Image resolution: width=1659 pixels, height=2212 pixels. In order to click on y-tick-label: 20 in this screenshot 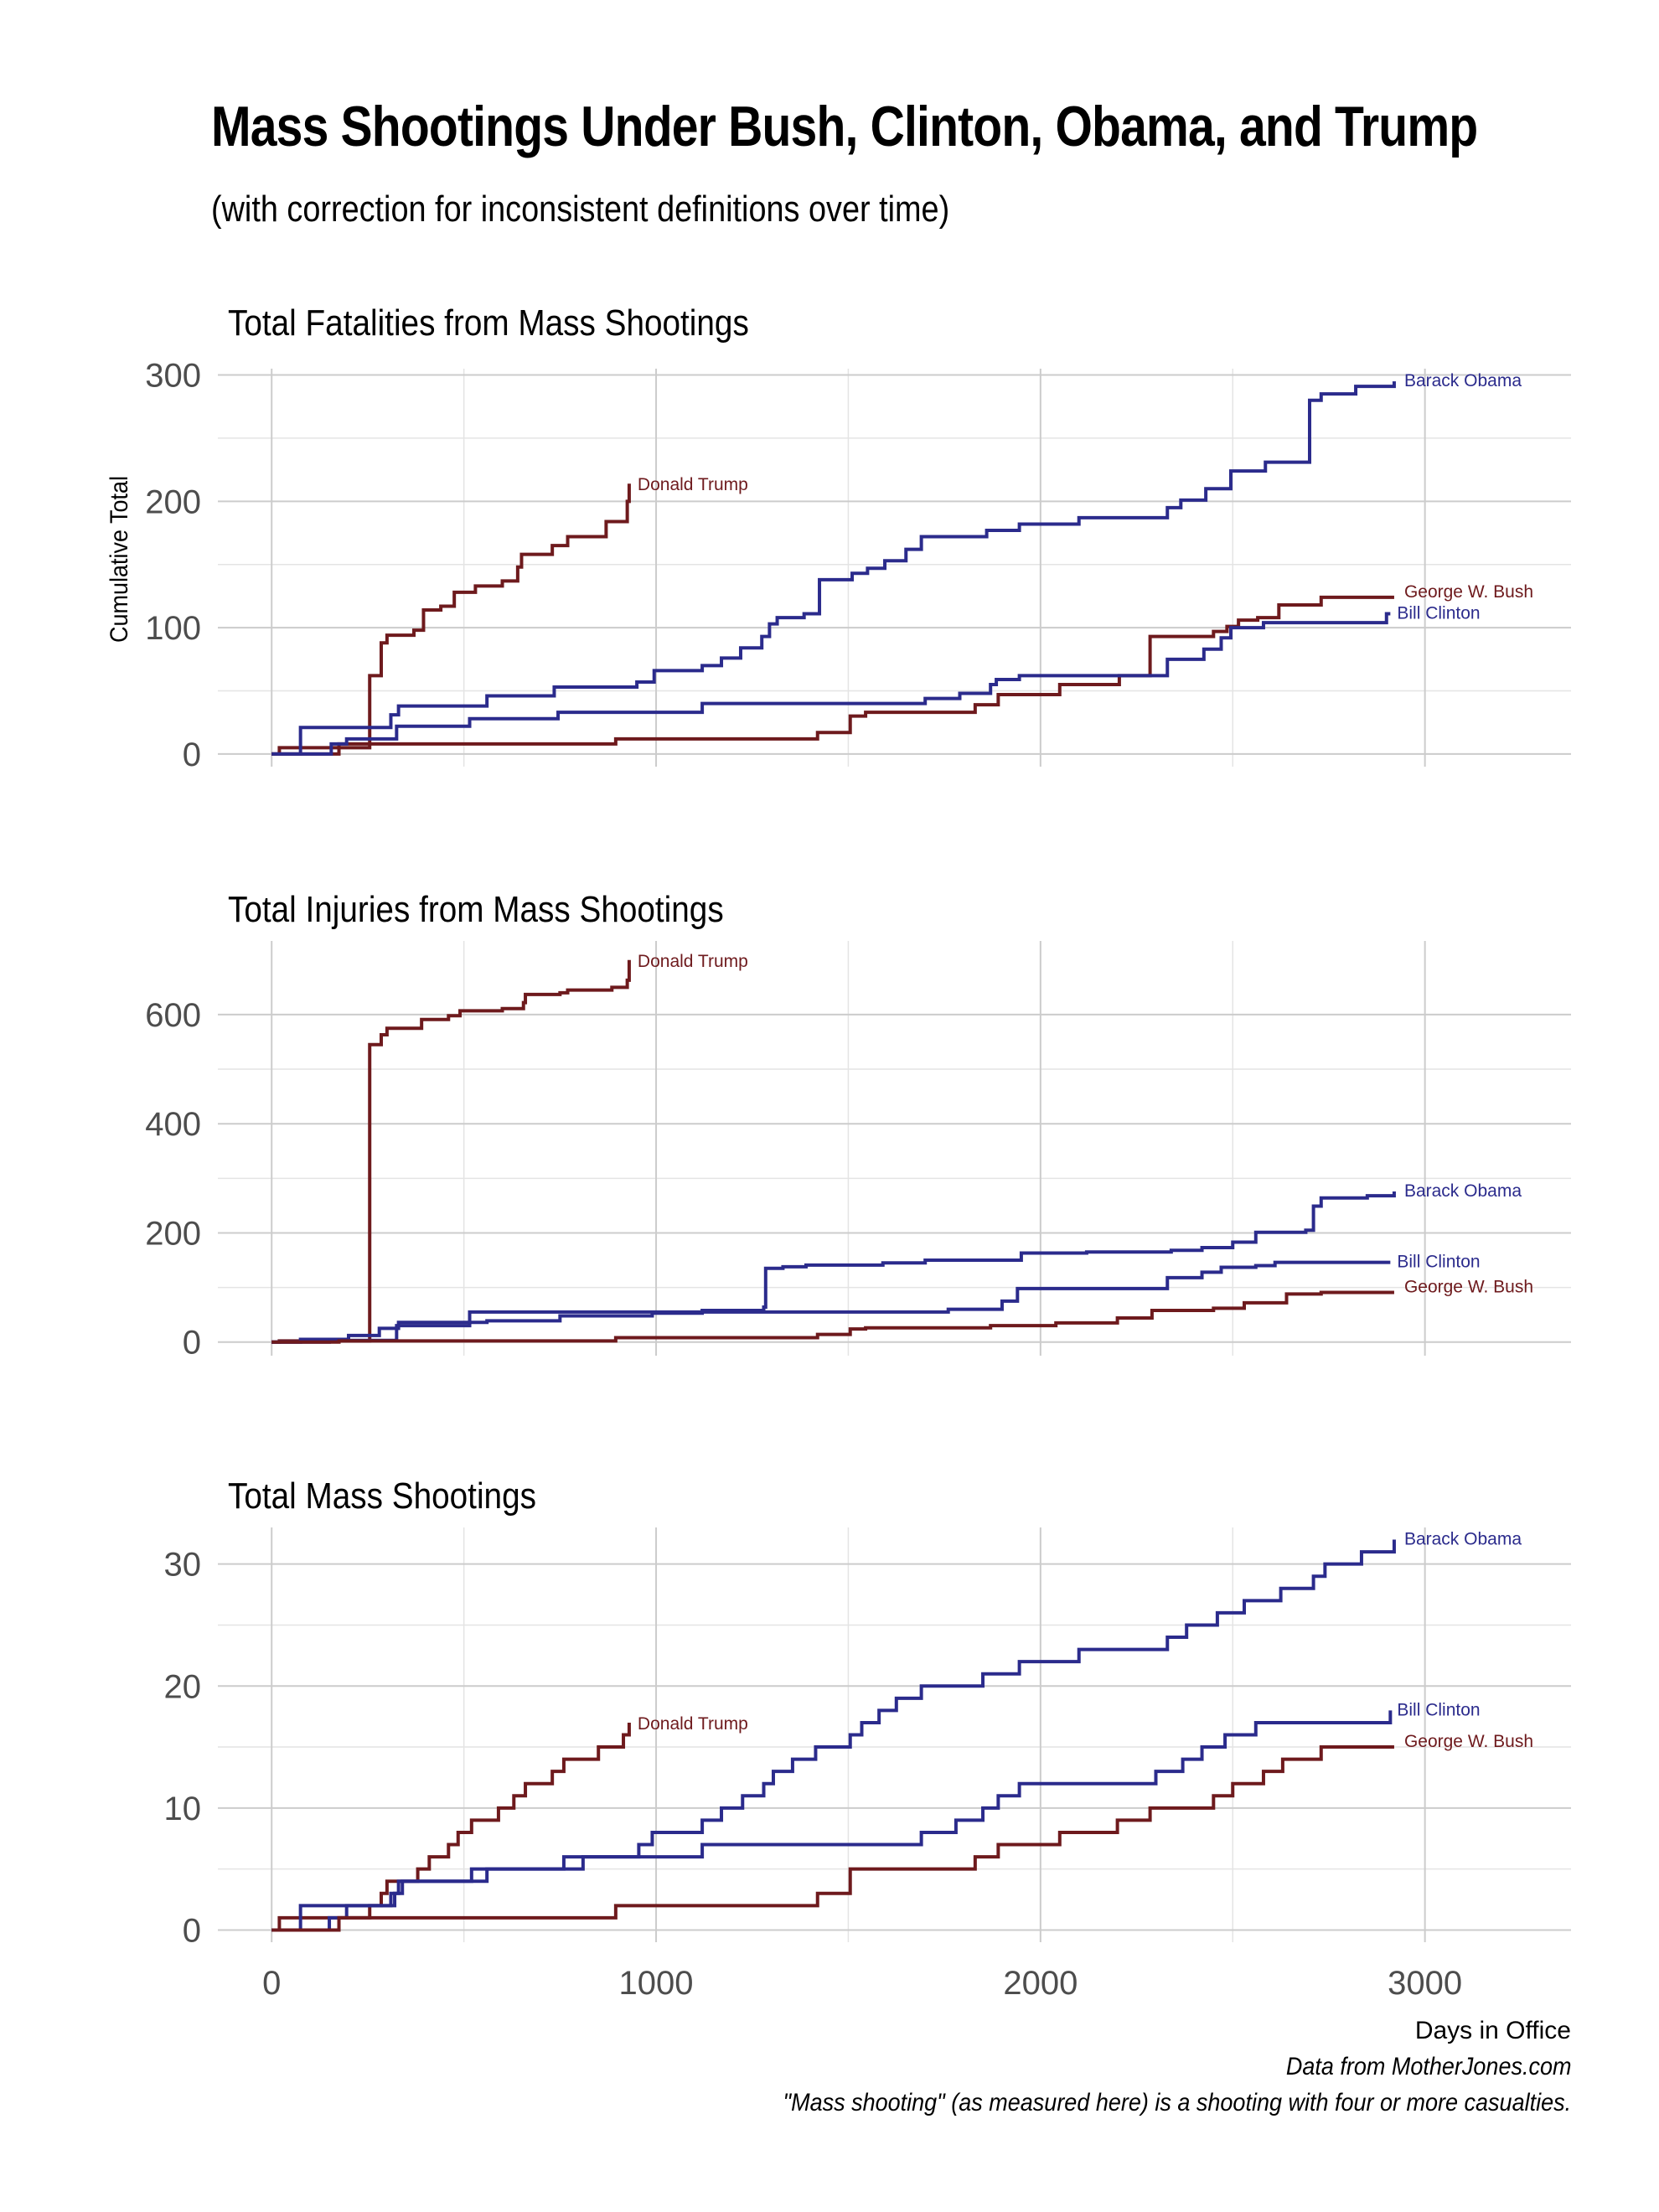, I will do `click(183, 1686)`.